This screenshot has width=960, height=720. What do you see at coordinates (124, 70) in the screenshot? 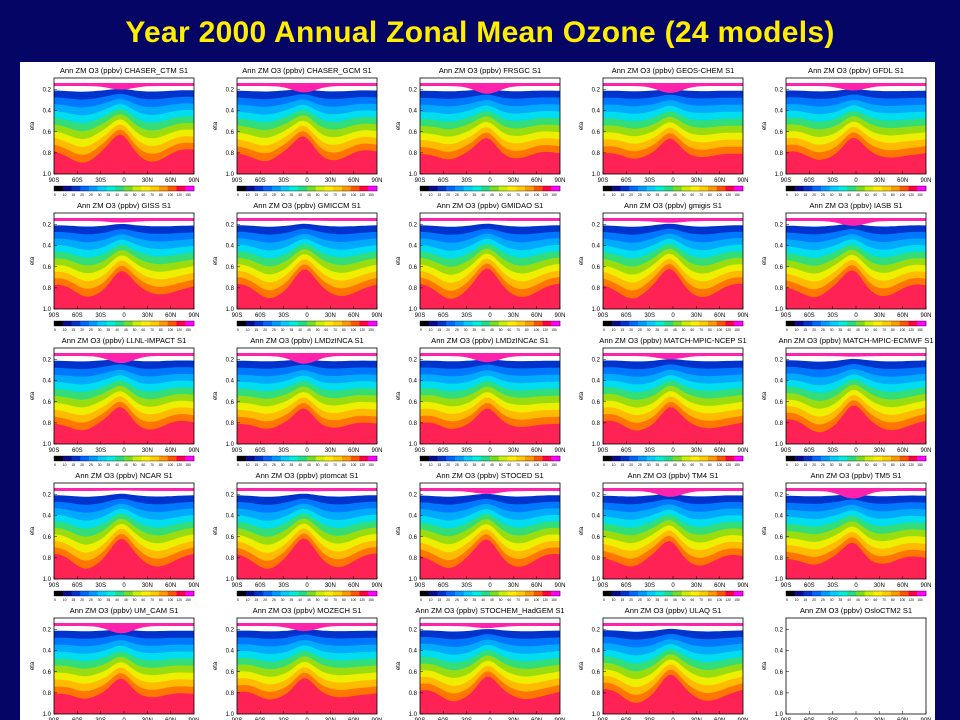
I see `panel-title: Ann ZM O3 (ppbv) CHASER_CTM S1` at bounding box center [124, 70].